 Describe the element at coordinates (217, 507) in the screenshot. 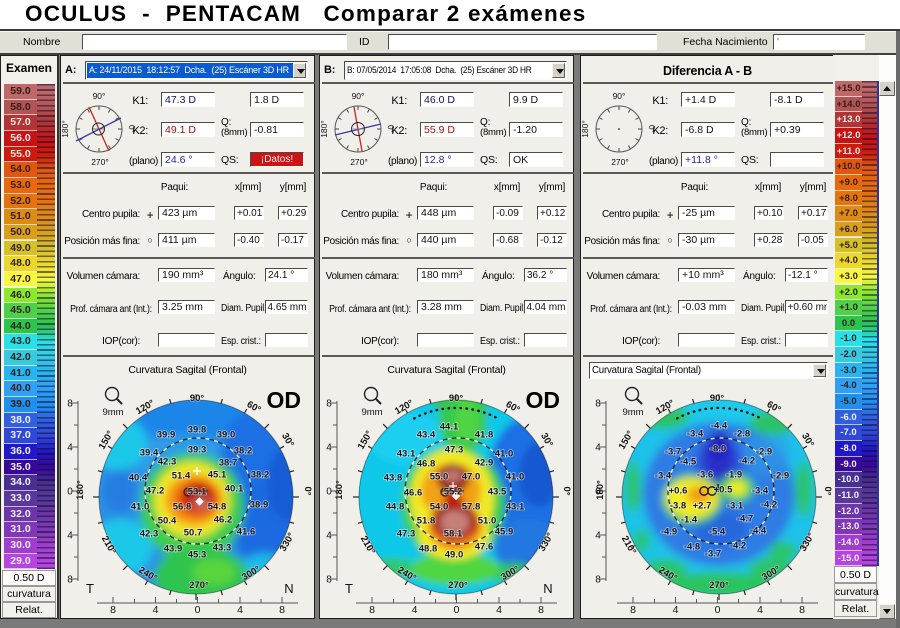

I see `svg-text: 54.8` at that location.